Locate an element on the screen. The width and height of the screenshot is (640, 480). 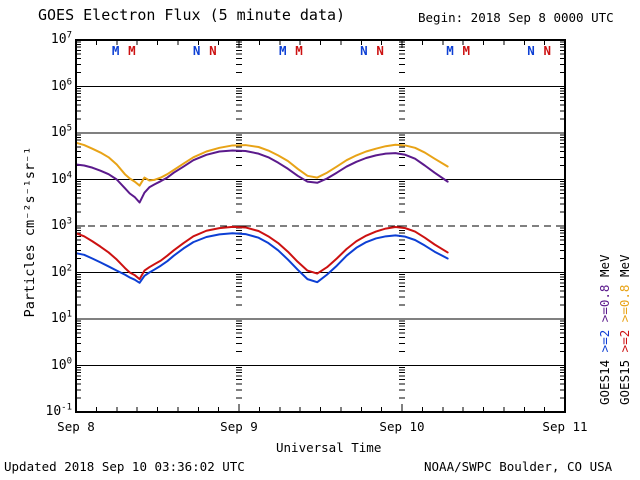
chart-title: GOES Electron Flux (5 minute data) is located at coordinates (192, 15).